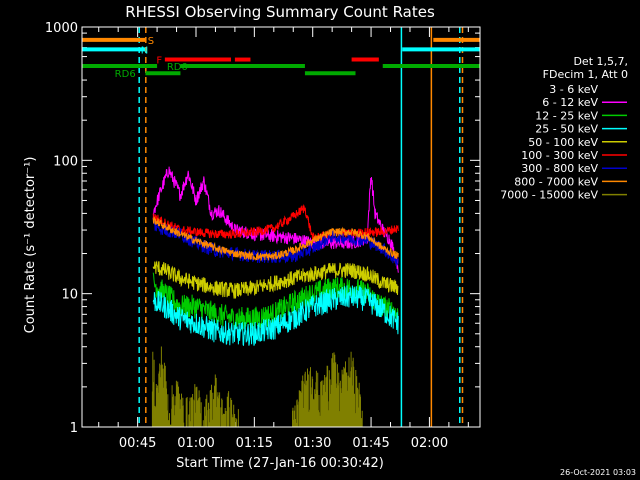 Image resolution: width=640 pixels, height=480 pixels. I want to click on legend-label-800-7000-kev: 800 - 7000 keV, so click(556, 181).